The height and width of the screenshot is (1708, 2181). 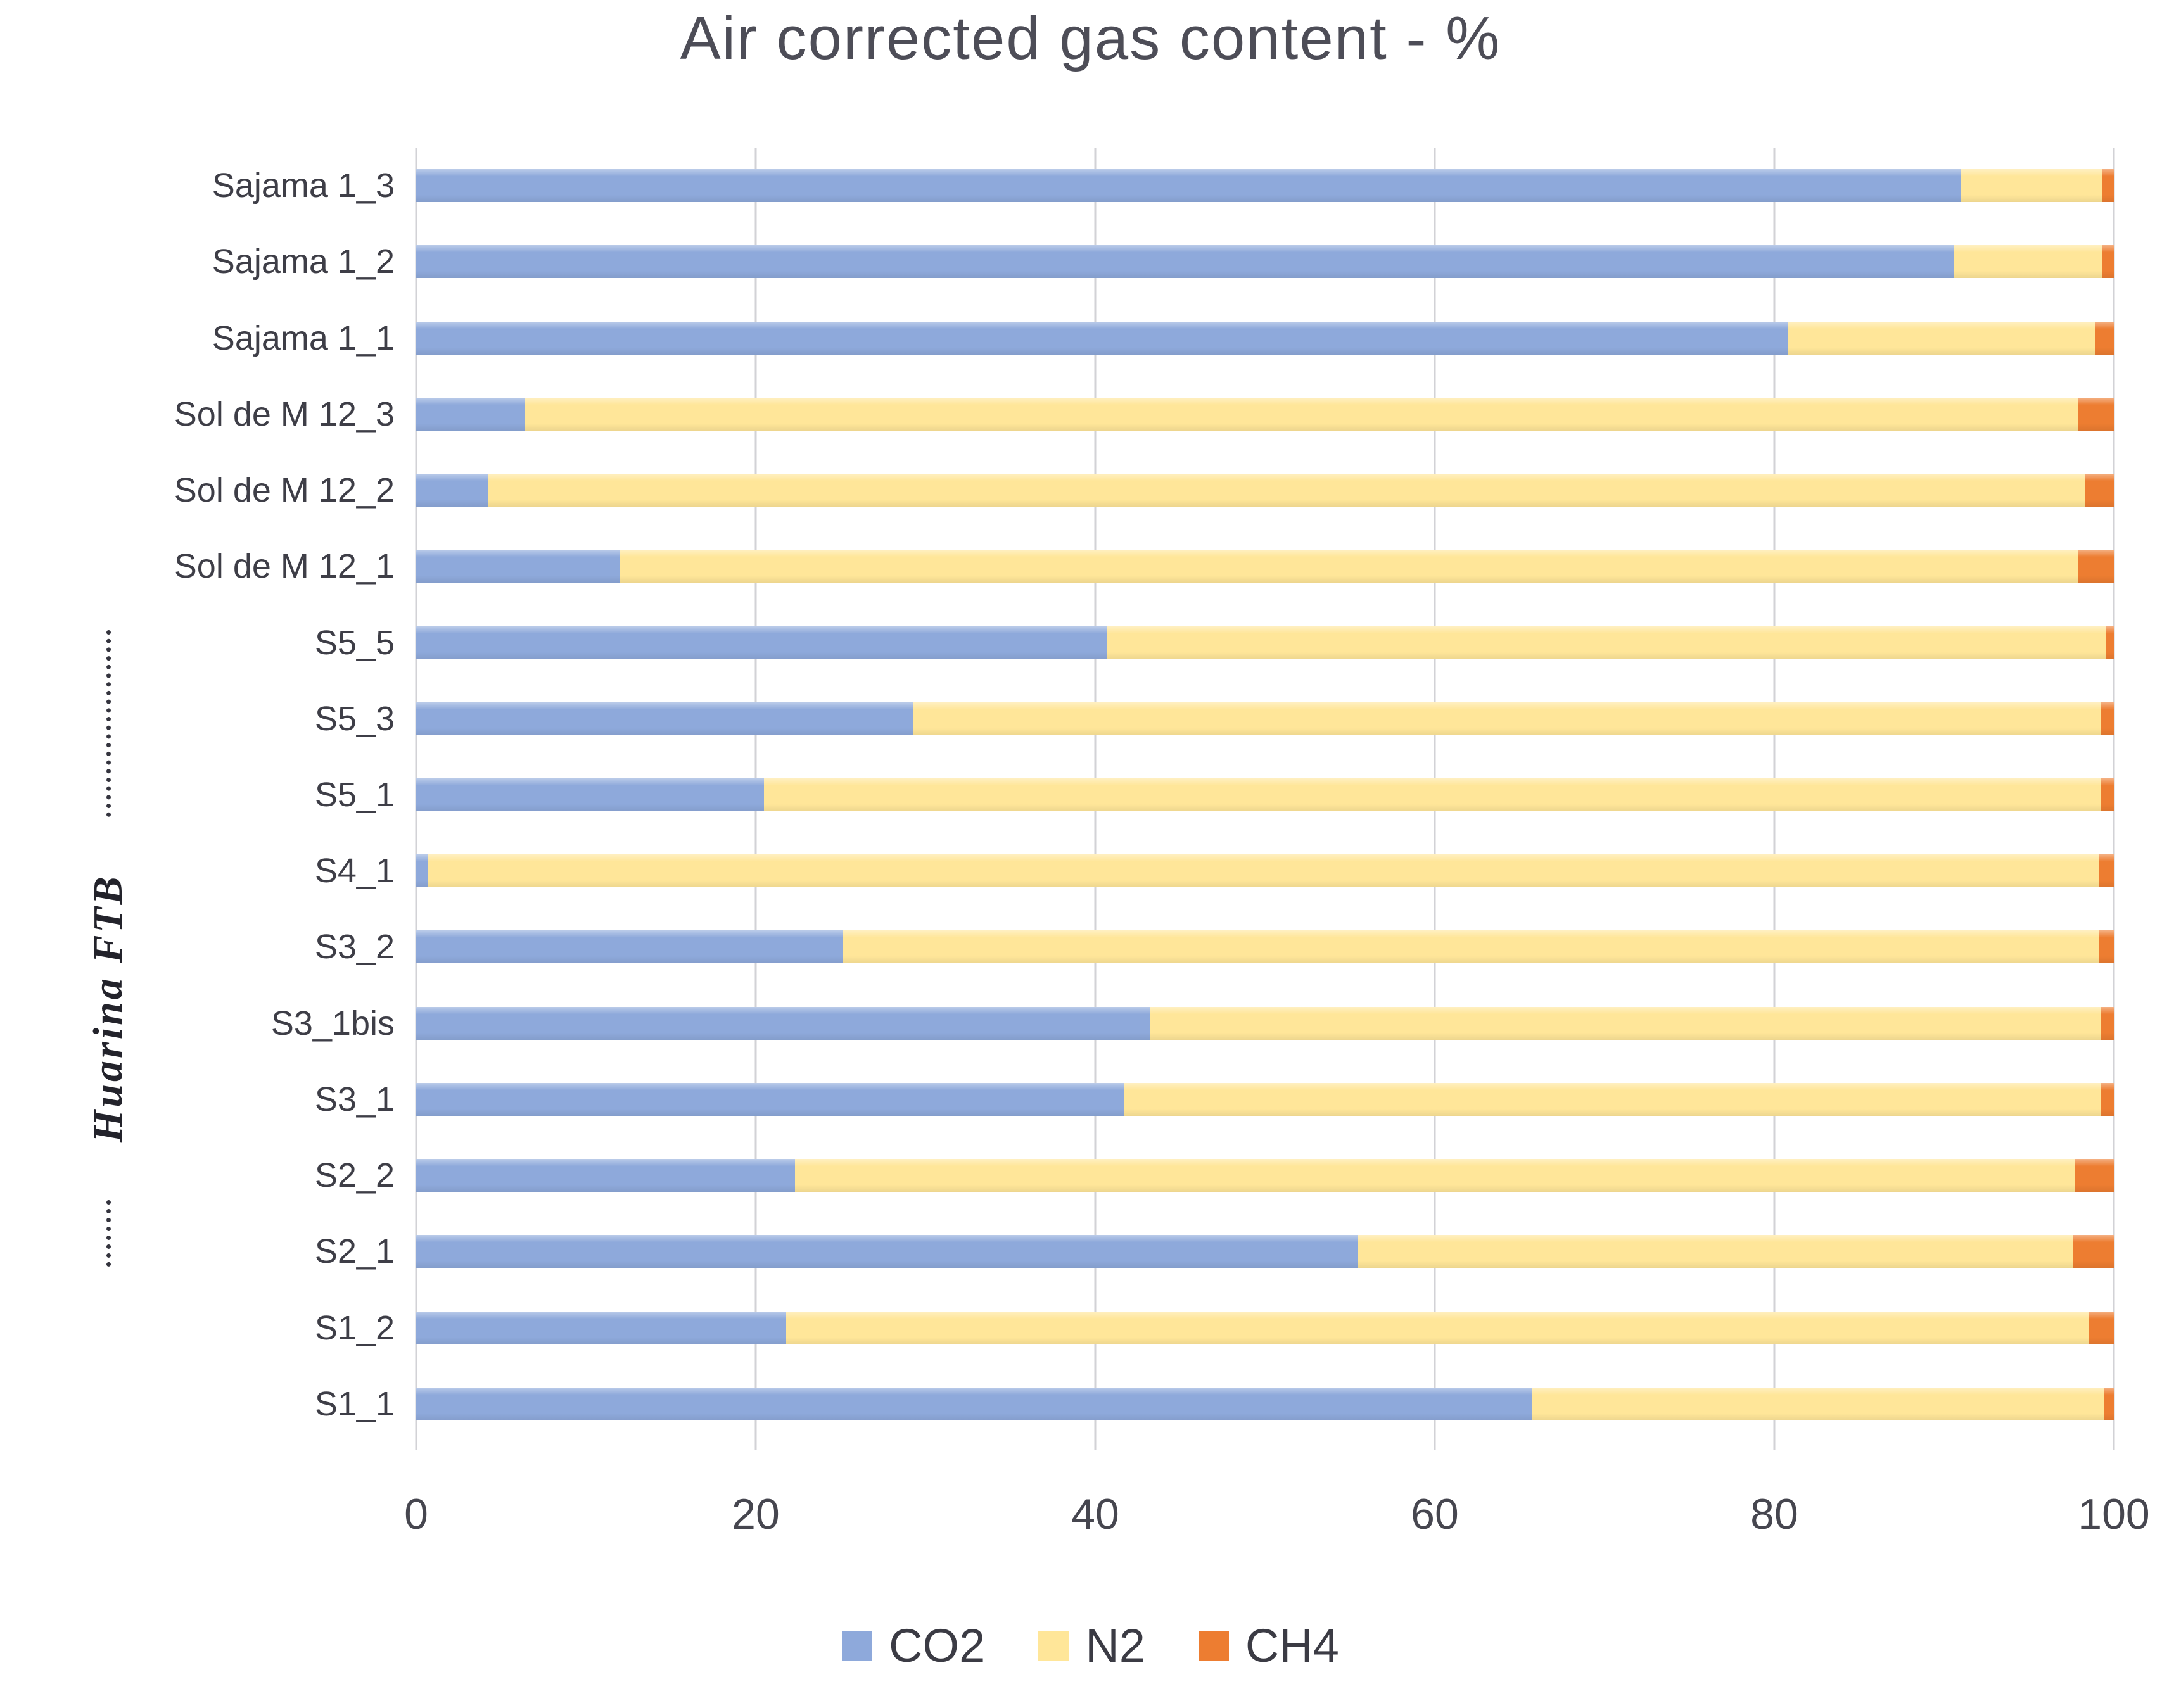 What do you see at coordinates (354, 1099) in the screenshot?
I see `category-label: S3_1` at bounding box center [354, 1099].